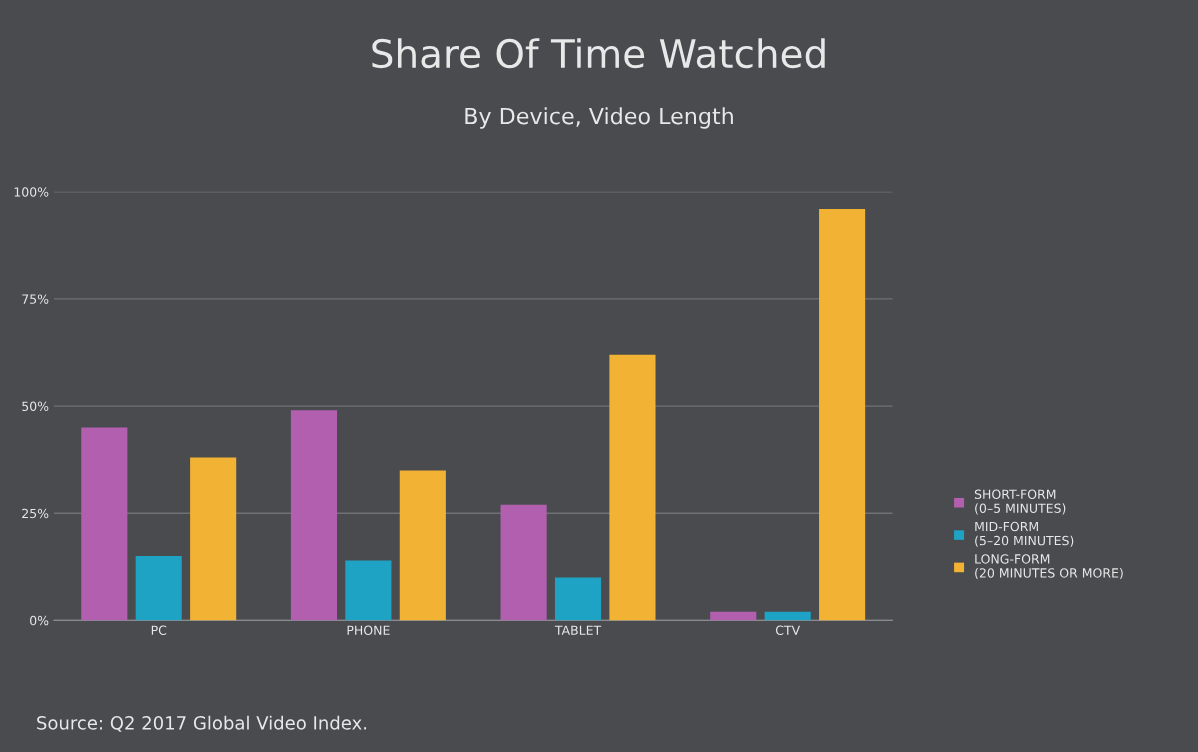 Image resolution: width=1198 pixels, height=752 pixels. I want to click on y-tick-label: 25%, so click(35, 513).